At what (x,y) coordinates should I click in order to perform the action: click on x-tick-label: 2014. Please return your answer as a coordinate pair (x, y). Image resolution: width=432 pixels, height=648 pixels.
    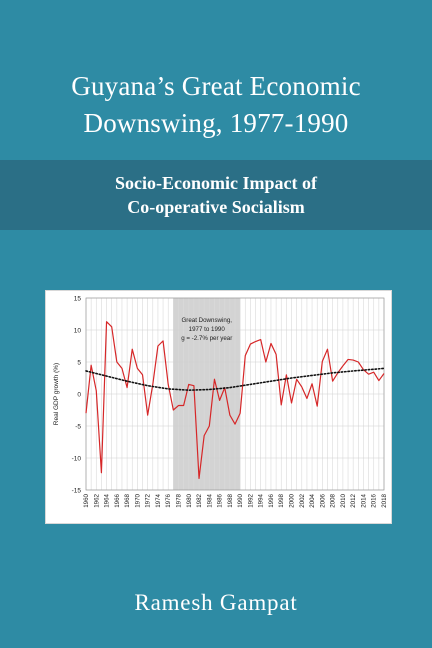
    Looking at the image, I should click on (363, 500).